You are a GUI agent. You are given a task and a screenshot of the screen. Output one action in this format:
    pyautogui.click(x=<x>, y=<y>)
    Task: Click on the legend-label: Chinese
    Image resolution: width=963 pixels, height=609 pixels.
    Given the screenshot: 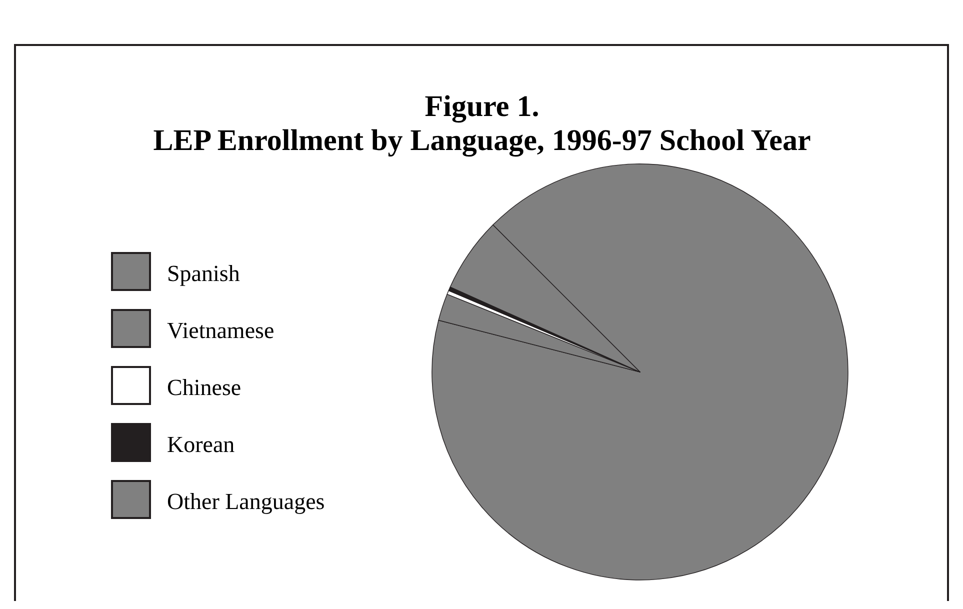 What is the action you would take?
    pyautogui.click(x=204, y=387)
    